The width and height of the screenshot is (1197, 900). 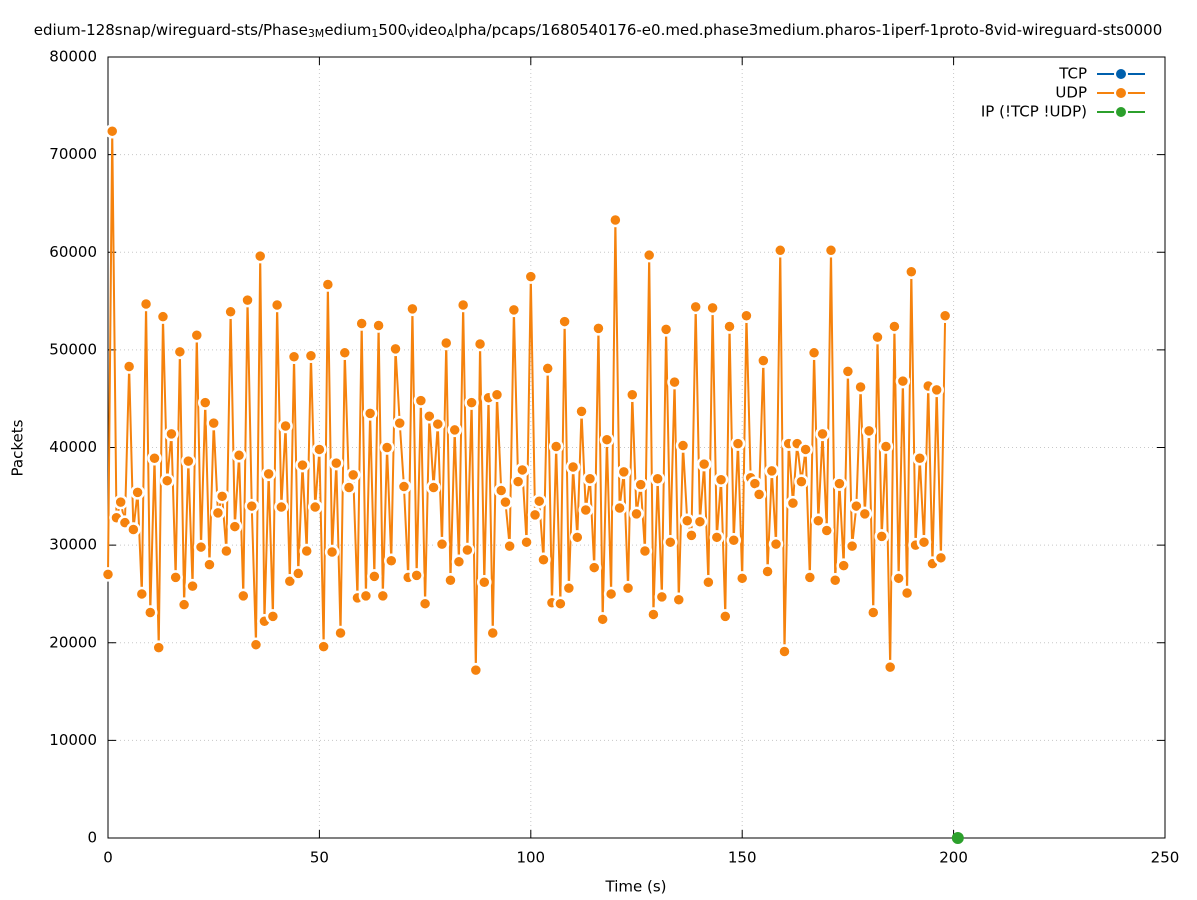 What do you see at coordinates (953, 858) in the screenshot?
I see `x-tick-label: 200` at bounding box center [953, 858].